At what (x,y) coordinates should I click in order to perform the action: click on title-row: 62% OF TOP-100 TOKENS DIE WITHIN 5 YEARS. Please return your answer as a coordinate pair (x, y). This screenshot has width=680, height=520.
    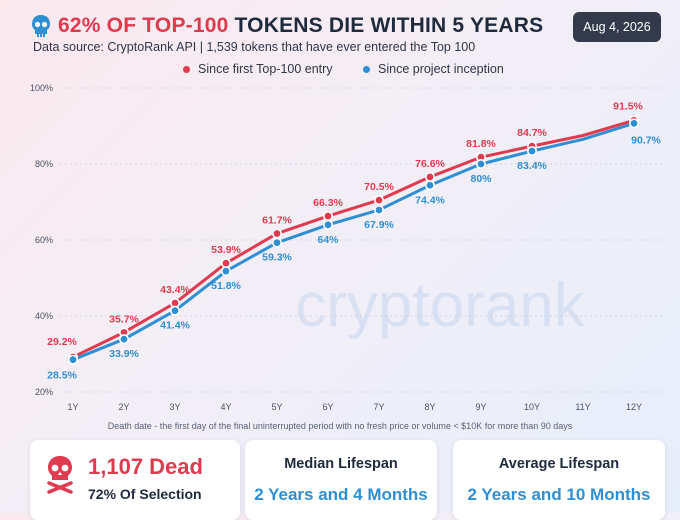
    Looking at the image, I should click on (286, 26).